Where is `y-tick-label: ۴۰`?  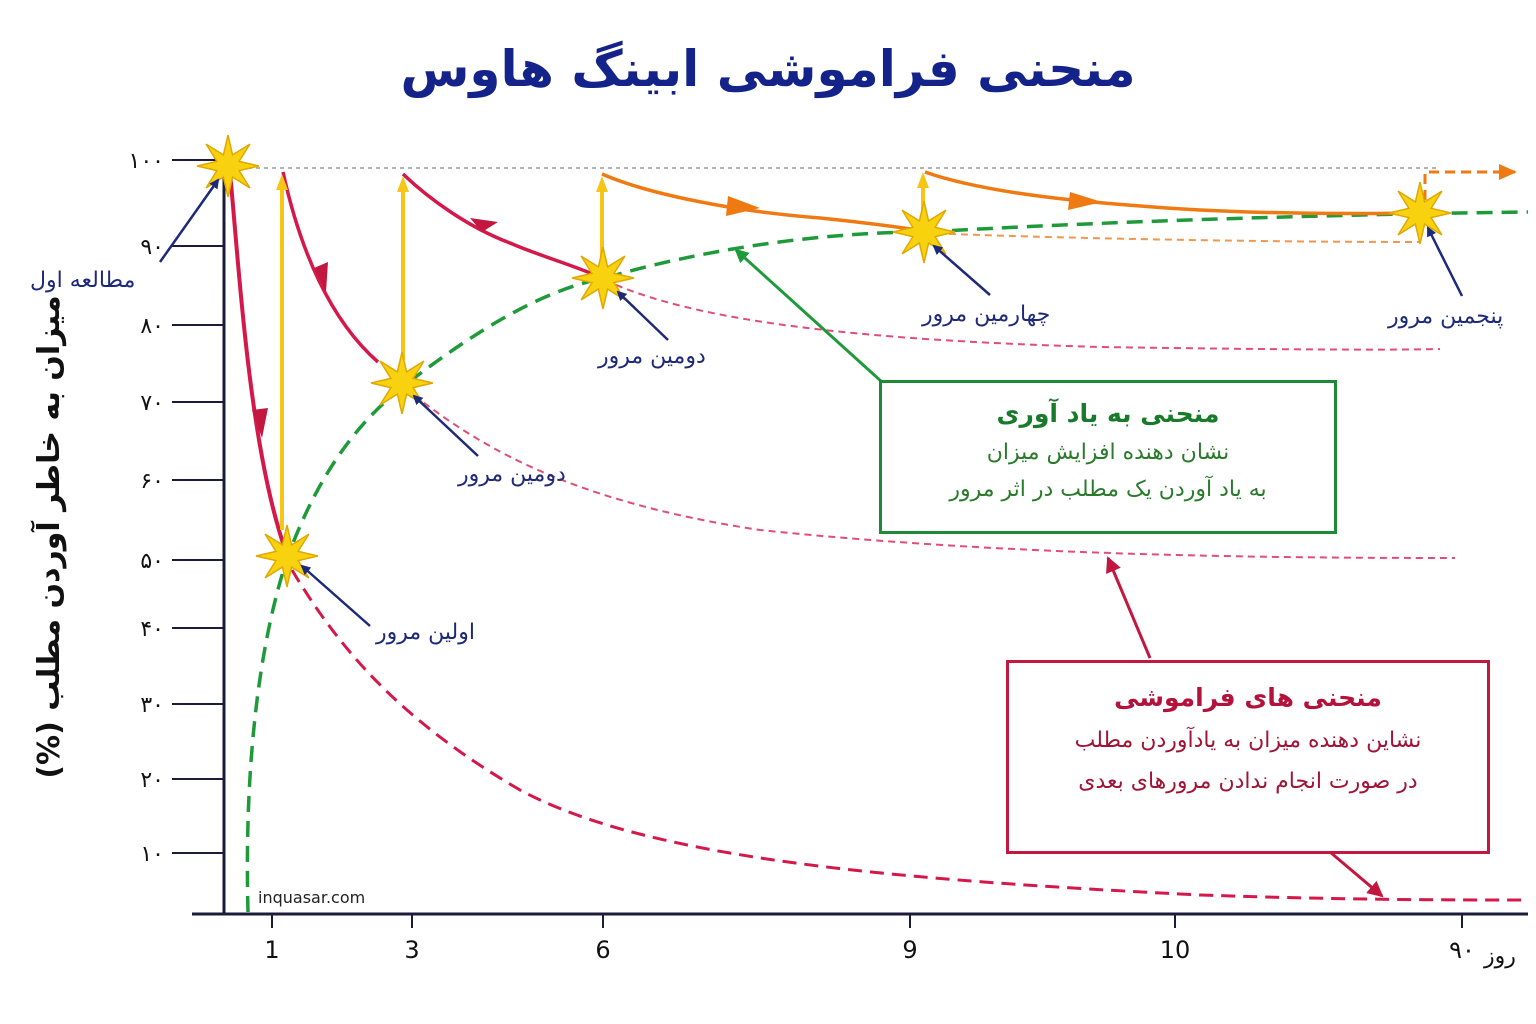 y-tick-label: ۴۰ is located at coordinates (152, 629).